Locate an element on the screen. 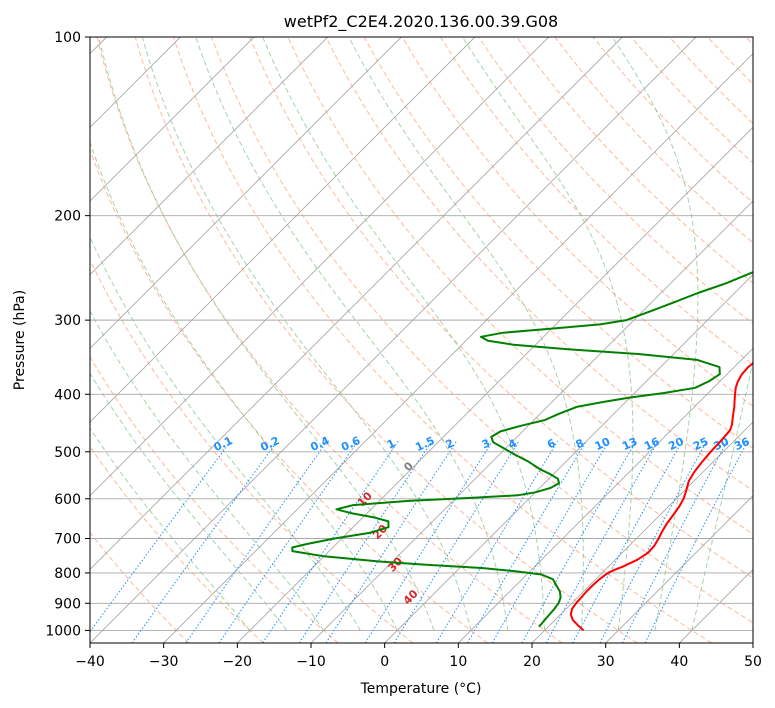  y-axis-ticks: 100 200 300 400 500 600 700 800 900 1000 is located at coordinates (67, 334).